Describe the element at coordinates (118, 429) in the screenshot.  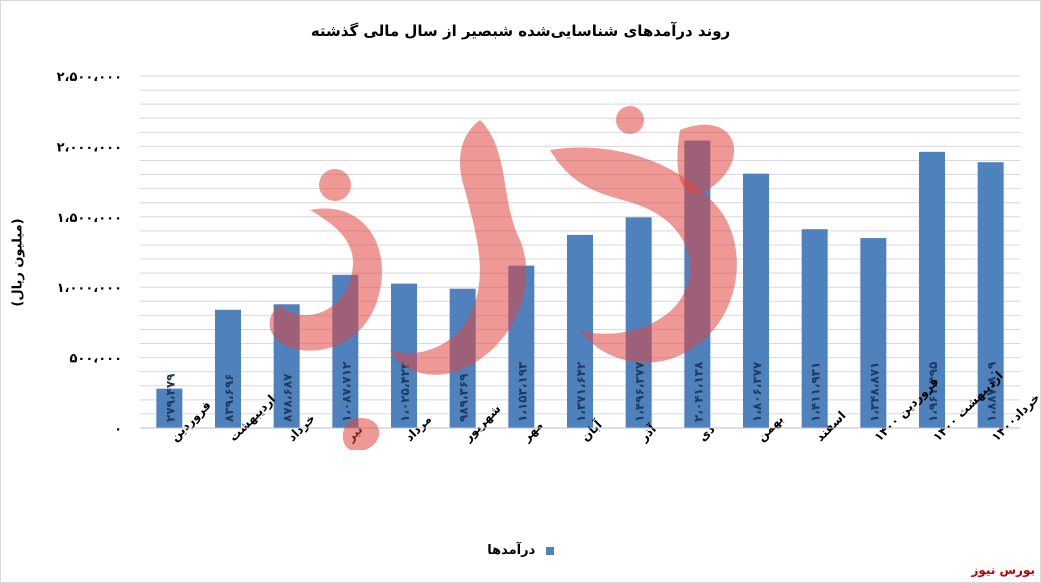
I see `y-tick-label: ۰` at that location.